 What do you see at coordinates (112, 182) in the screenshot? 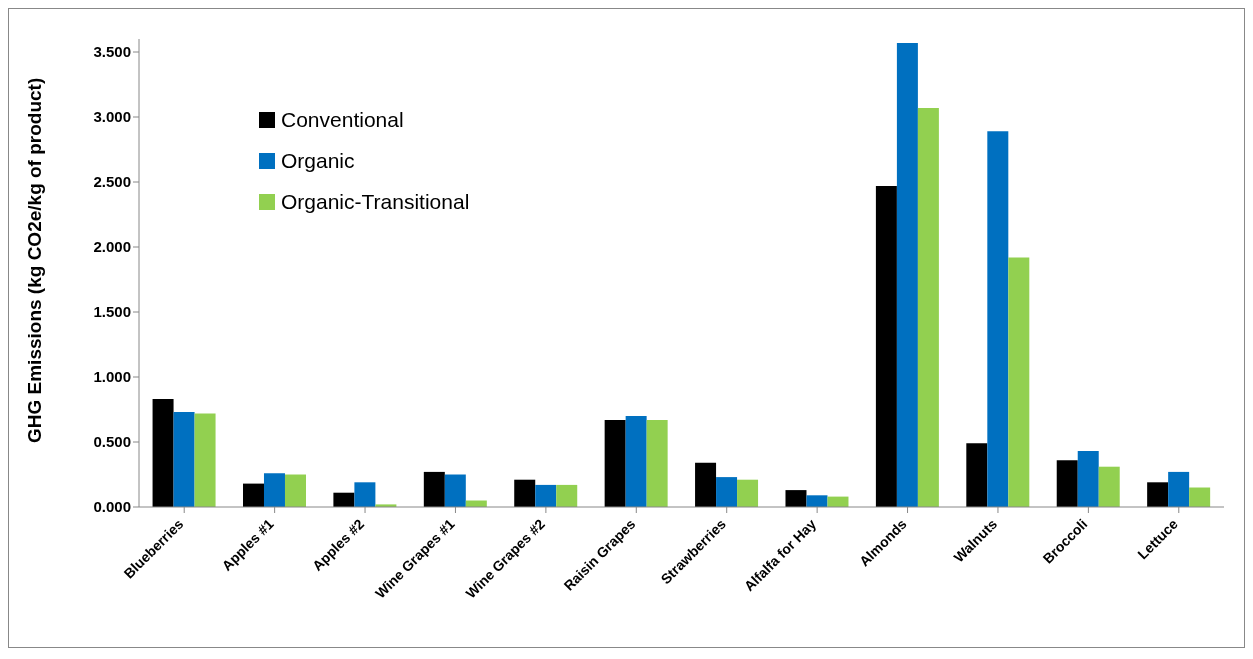
I see `y-tick-label: 2.500` at bounding box center [112, 182].